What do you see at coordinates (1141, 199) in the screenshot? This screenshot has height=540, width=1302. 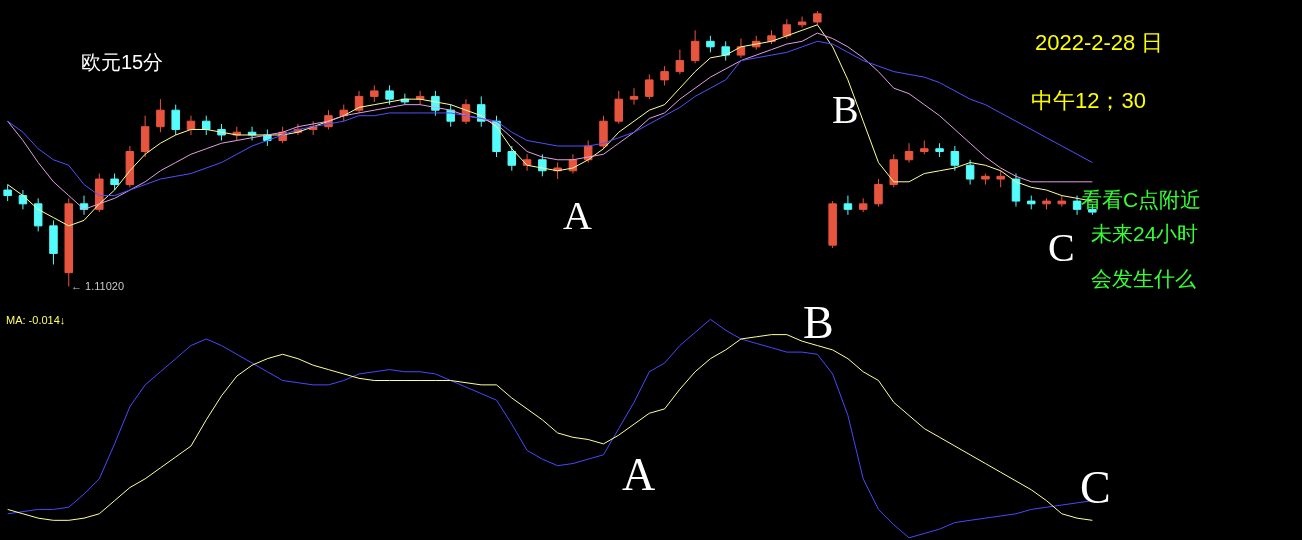 I see `annotation: 看看C点附近` at bounding box center [1141, 199].